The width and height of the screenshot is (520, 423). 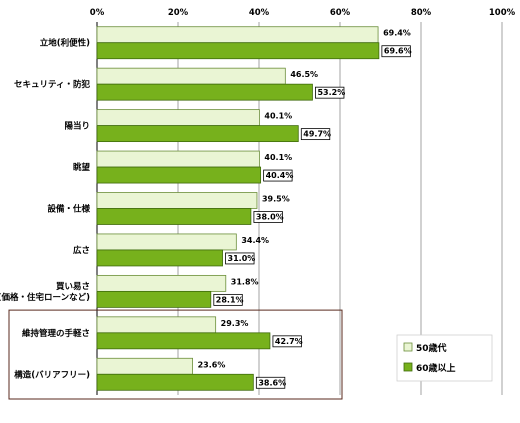 I want to click on category-label: 眺望, so click(x=82, y=167).